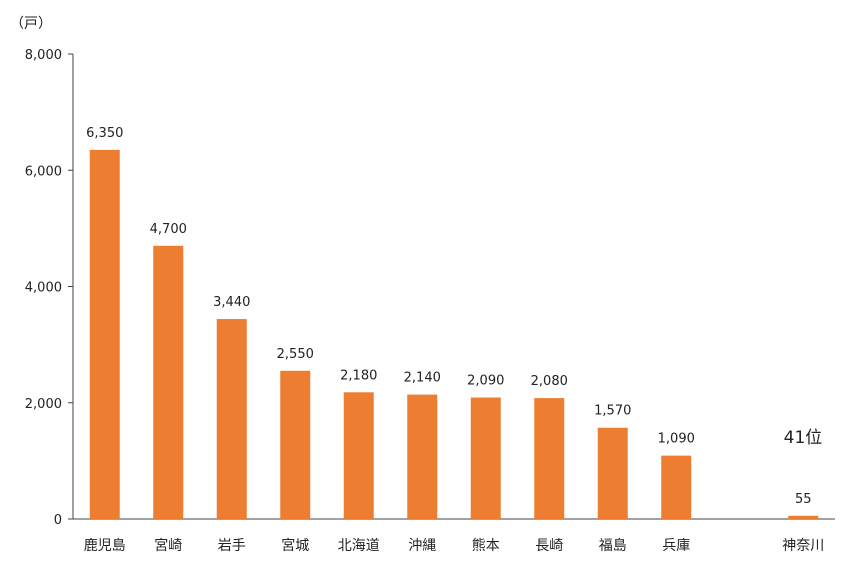 The image size is (858, 562). I want to click on x-tick-label: 福島, so click(613, 546).